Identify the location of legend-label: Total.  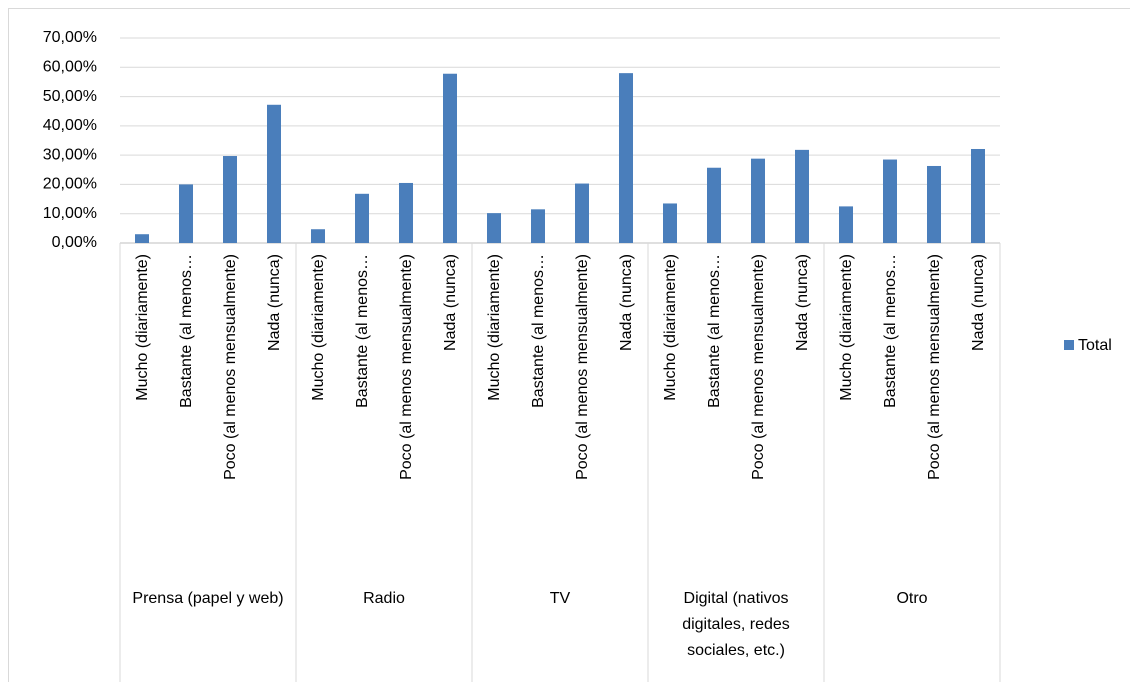
(1095, 345).